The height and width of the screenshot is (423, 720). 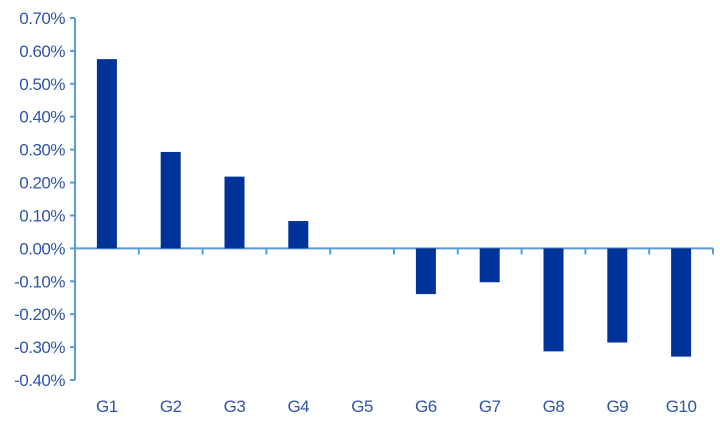 What do you see at coordinates (489, 265) in the screenshot?
I see `bar-g7` at bounding box center [489, 265].